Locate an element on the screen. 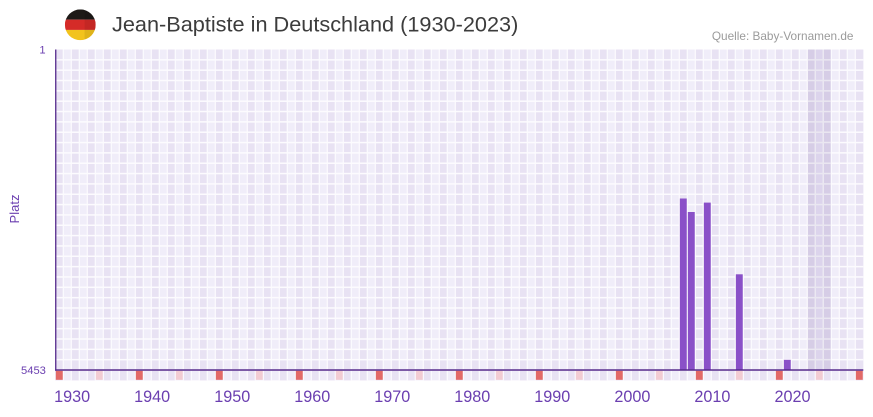  svg-text: 1980 is located at coordinates (472, 397).